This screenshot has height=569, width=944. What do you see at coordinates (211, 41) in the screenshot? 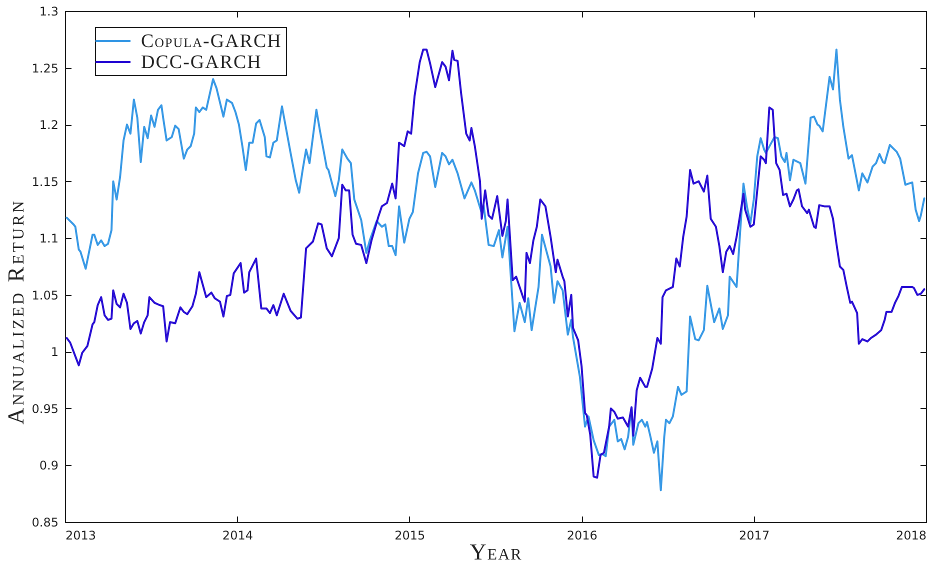
I see `legend-label: Copula-GARCH` at bounding box center [211, 41].